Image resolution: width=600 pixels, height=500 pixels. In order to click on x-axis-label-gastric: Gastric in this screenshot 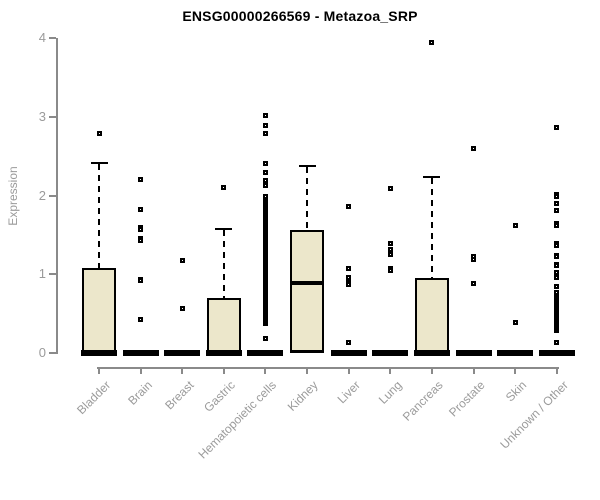, I will do `click(219, 396)`.